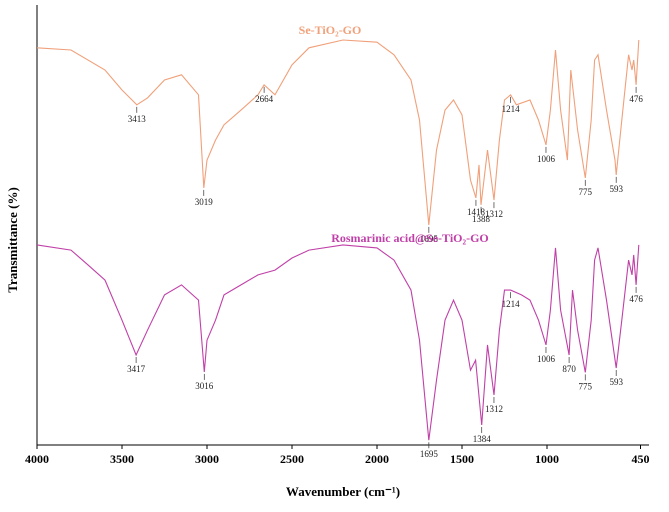  I want to click on x-tick-label: 3500, so click(122, 459).